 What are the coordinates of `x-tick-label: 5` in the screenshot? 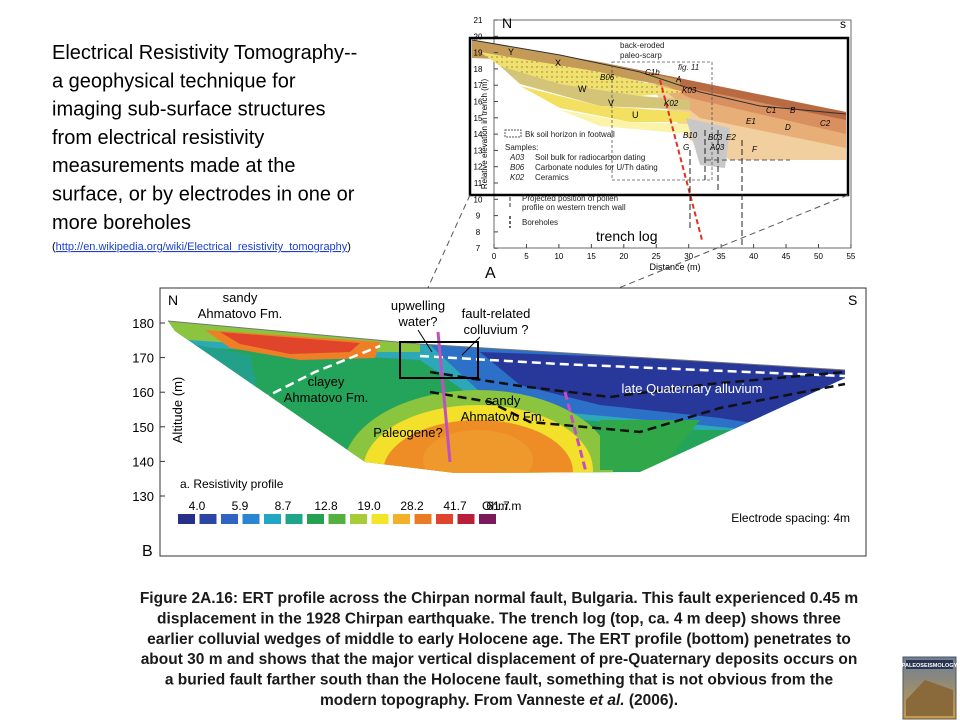 It's located at (526, 256).